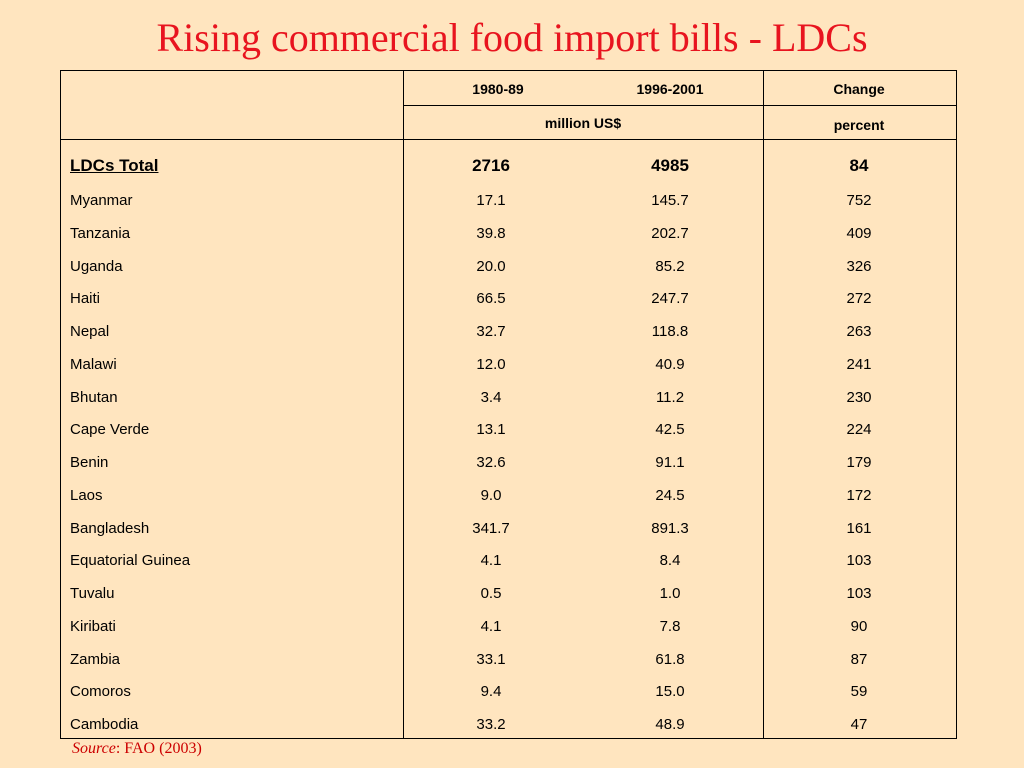 This screenshot has height=768, width=1024. What do you see at coordinates (110, 430) in the screenshot?
I see `country-name: Cape Verde` at bounding box center [110, 430].